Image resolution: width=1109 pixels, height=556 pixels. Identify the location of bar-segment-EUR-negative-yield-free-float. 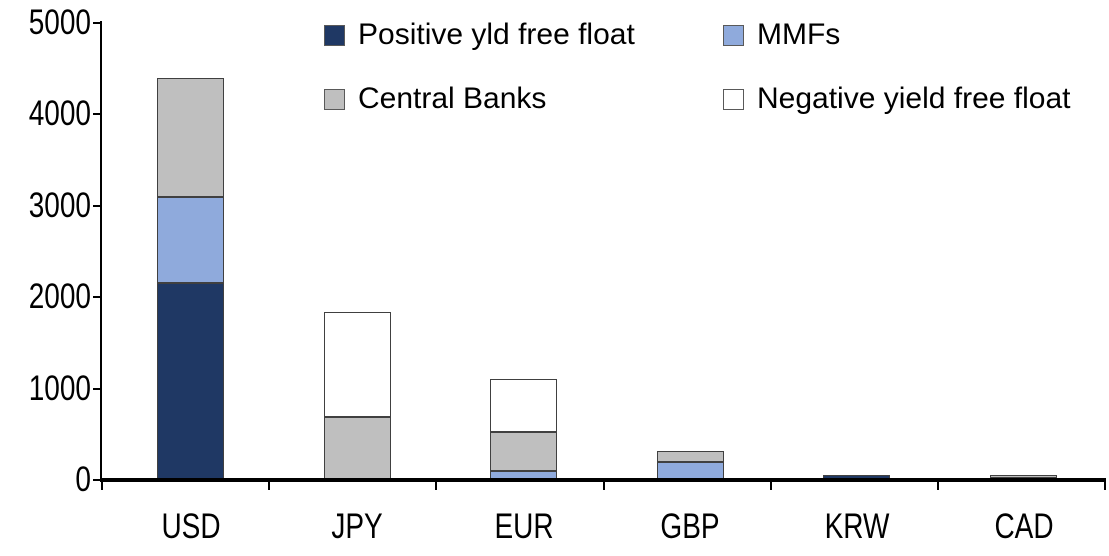
(524, 405).